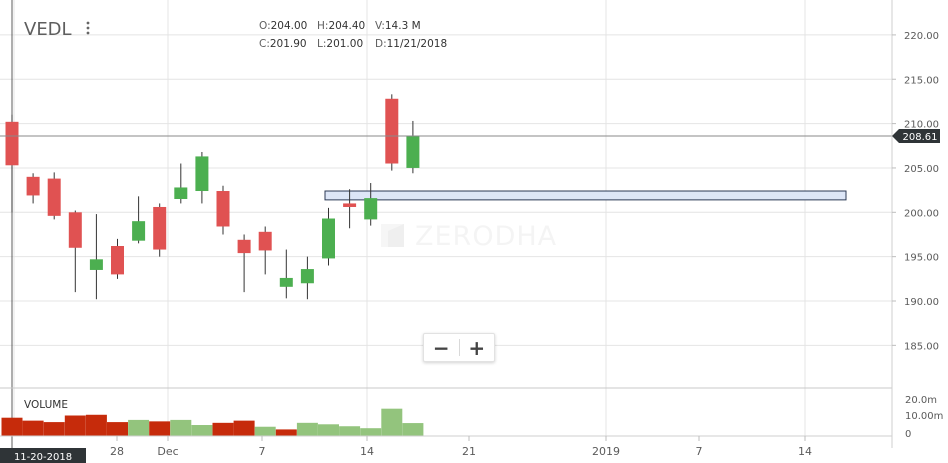  I want to click on volume-stat-label: V:, so click(380, 26).